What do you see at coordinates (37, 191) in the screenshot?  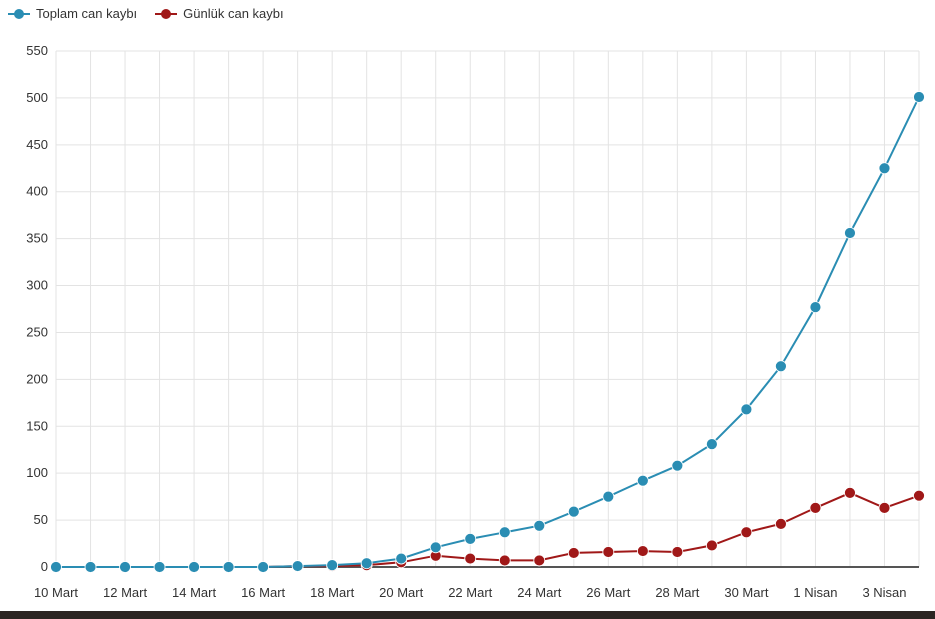 I see `y-tick-label: 400` at bounding box center [37, 191].